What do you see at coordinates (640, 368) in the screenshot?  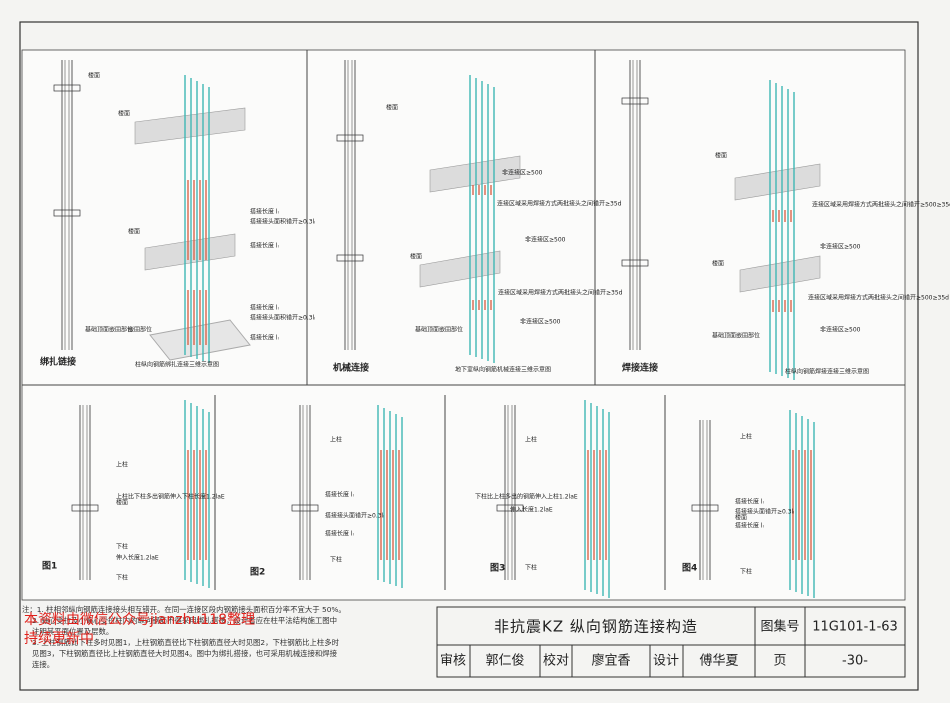 I see `panel-caption: 焊接连接` at bounding box center [640, 368].